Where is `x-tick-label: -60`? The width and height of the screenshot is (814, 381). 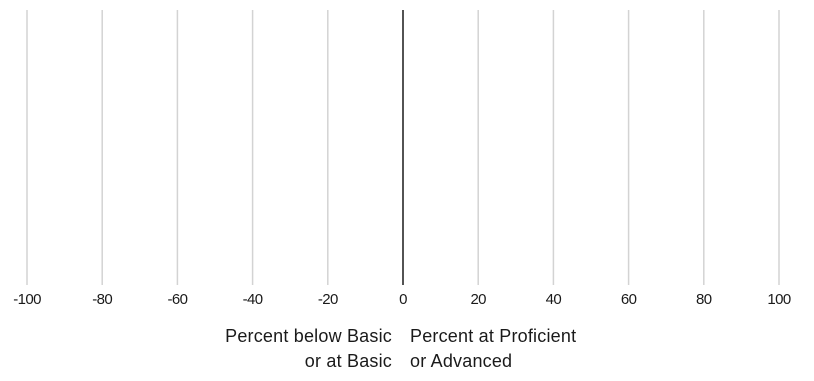
x-tick-label: -60 is located at coordinates (177, 299).